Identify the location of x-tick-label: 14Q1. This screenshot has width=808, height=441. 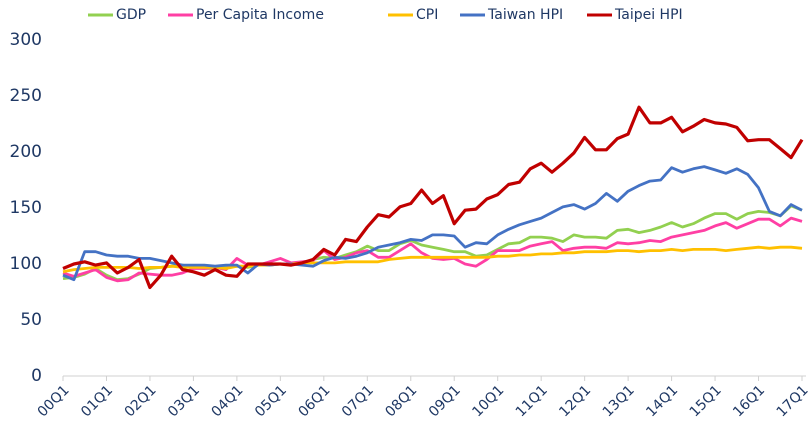
(662, 401).